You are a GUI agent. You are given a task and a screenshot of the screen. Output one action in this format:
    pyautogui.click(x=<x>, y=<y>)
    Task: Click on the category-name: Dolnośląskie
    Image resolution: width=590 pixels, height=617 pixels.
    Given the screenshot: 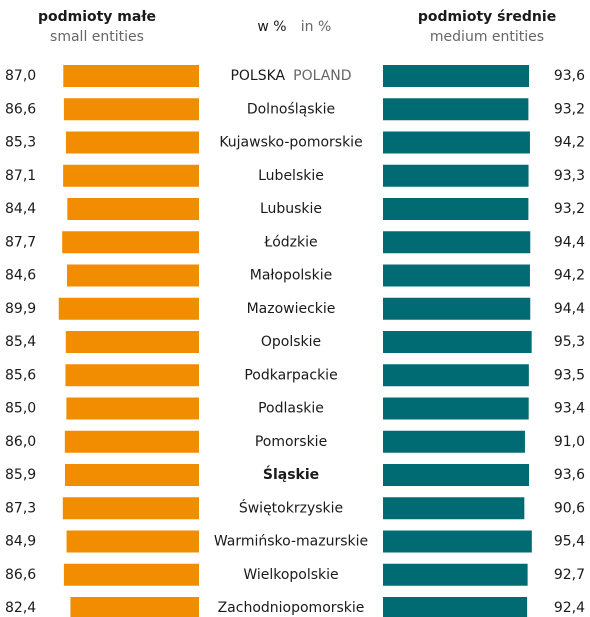 What is the action you would take?
    pyautogui.click(x=291, y=109)
    